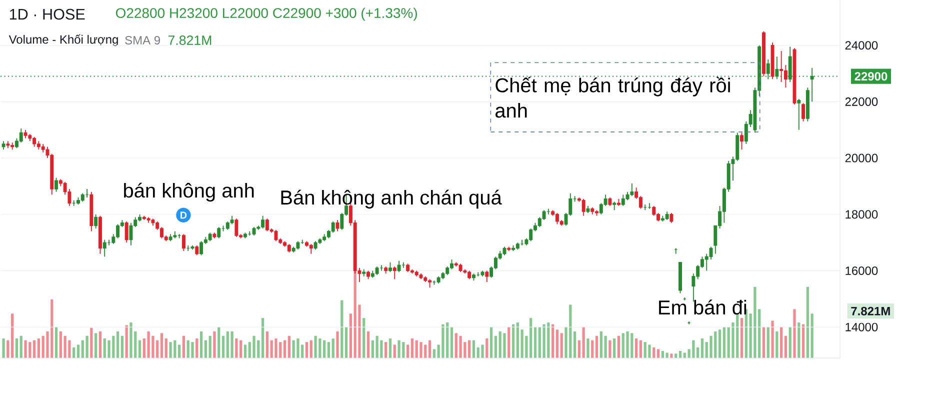 This screenshot has width=951, height=403. Describe the element at coordinates (862, 270) in the screenshot. I see `y-tick-label: 16000` at that location.